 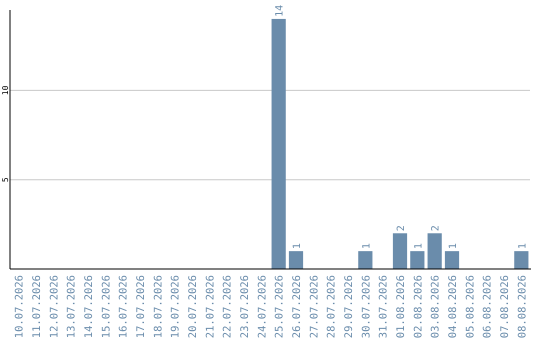 What do you see at coordinates (332, 306) in the screenshot?
I see `x-tick-label: 28.07.2026` at bounding box center [332, 306].